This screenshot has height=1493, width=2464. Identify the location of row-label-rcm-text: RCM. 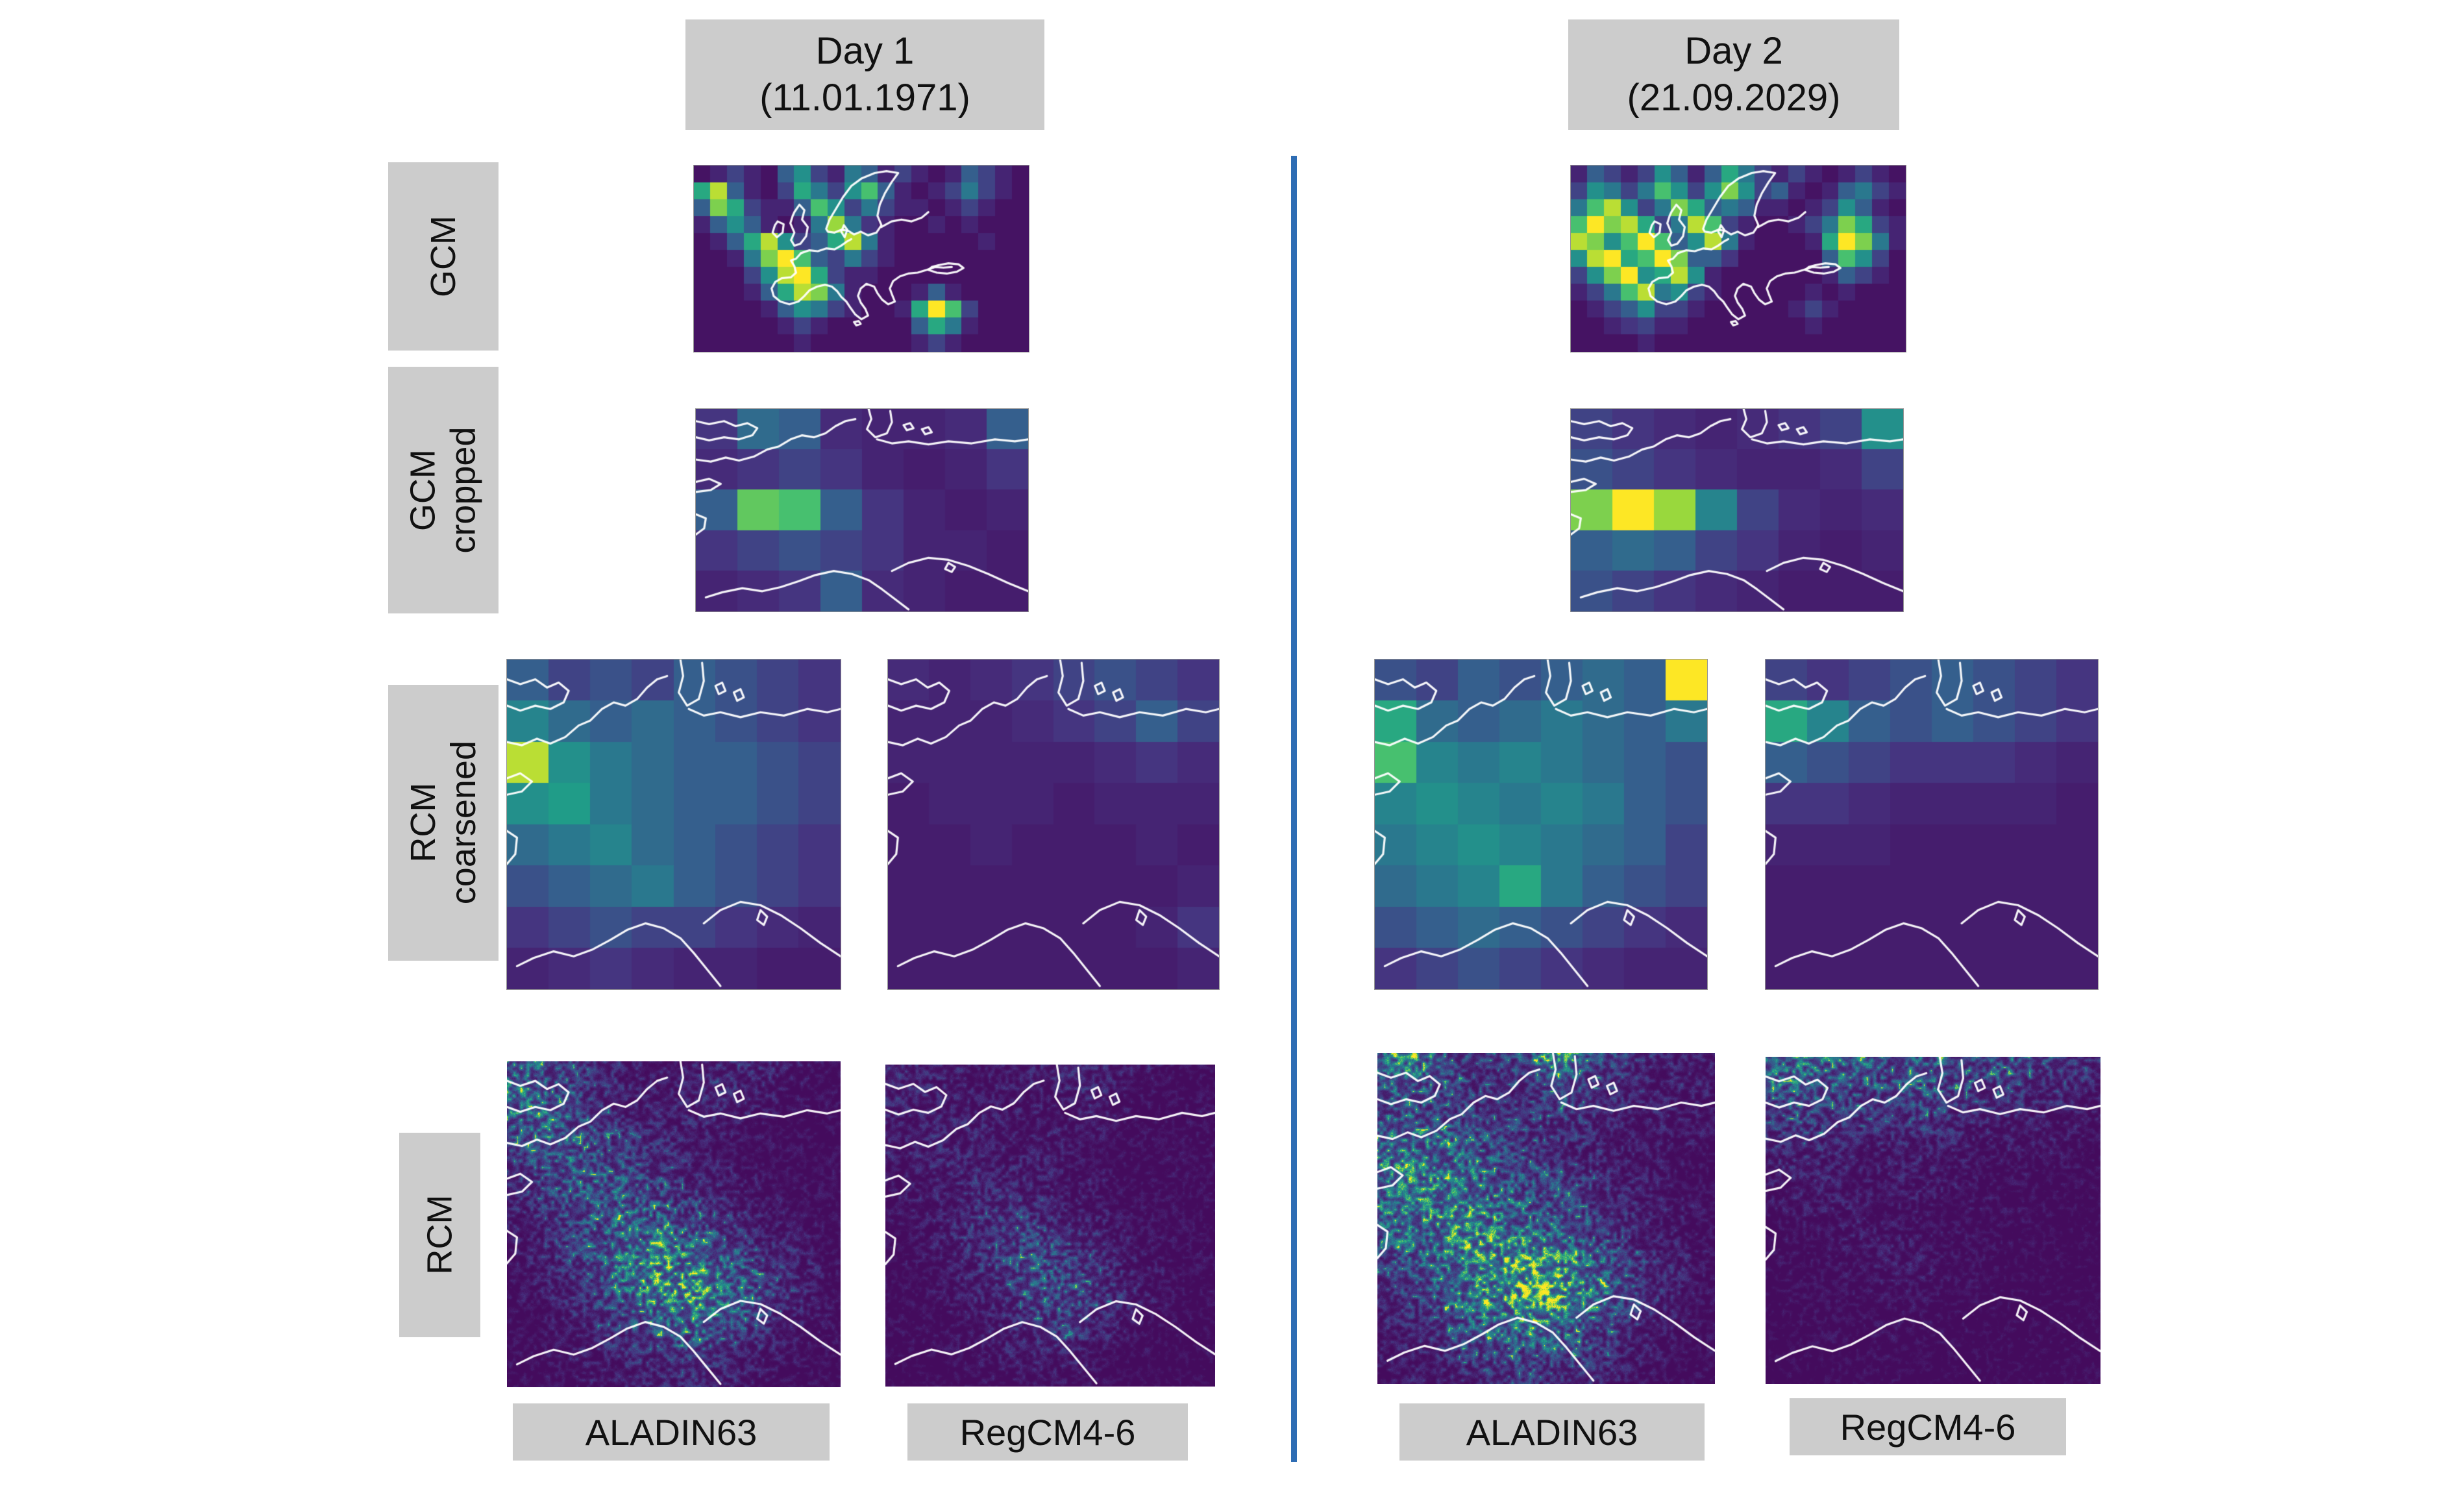
(440, 1235).